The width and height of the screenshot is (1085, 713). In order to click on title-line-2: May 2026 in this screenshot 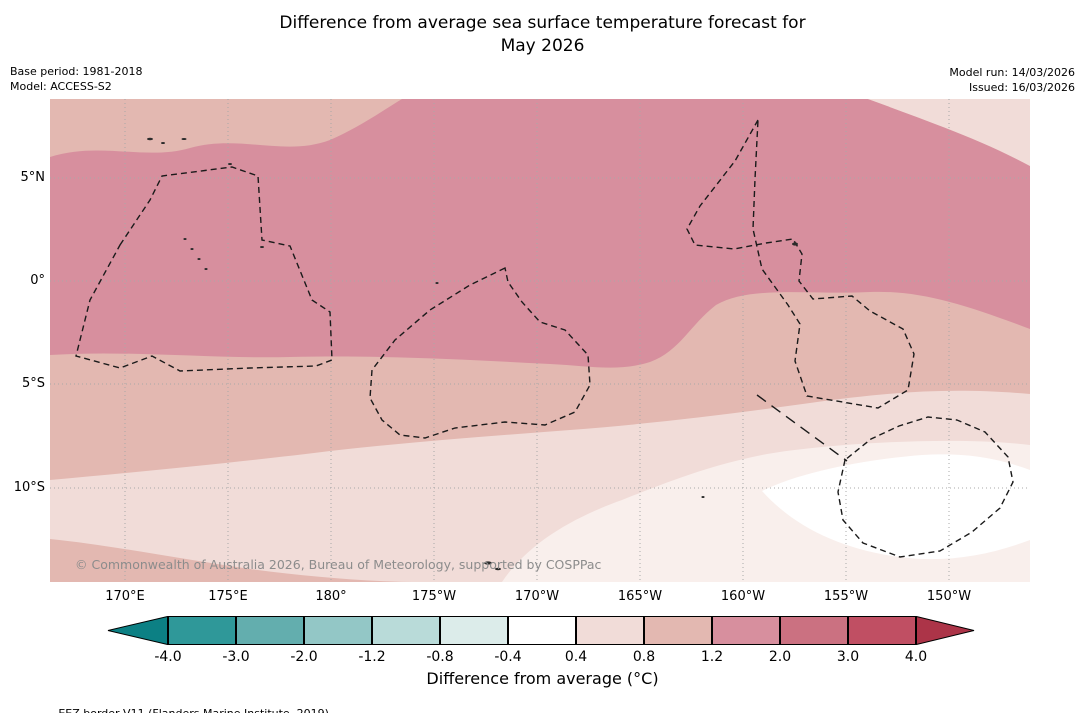, I will do `click(542, 46)`.